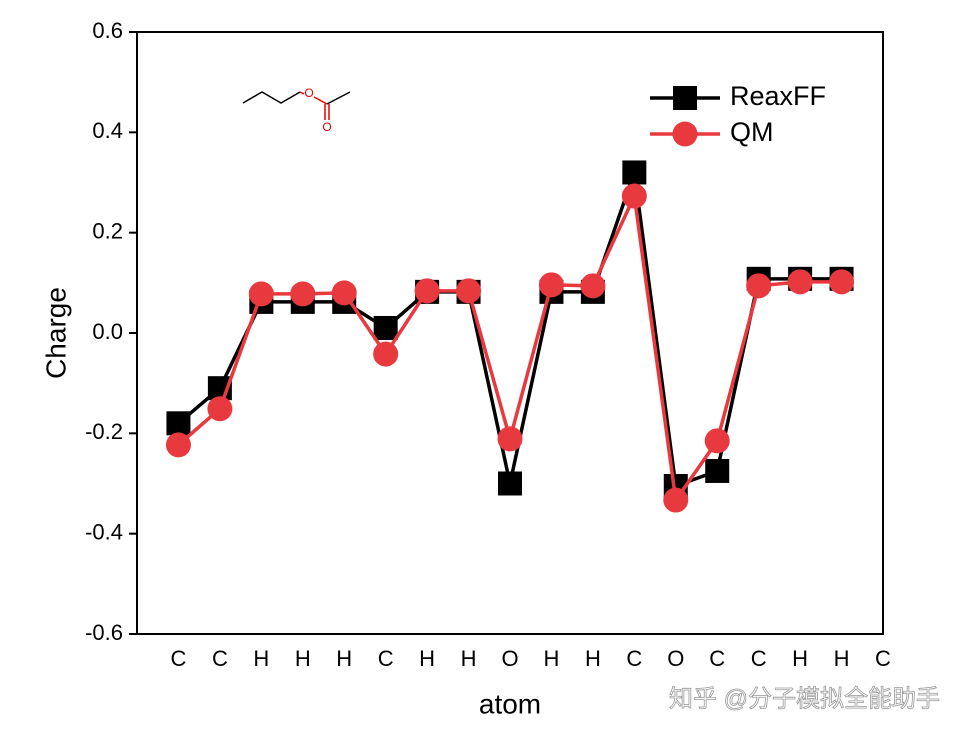 The height and width of the screenshot is (738, 965). I want to click on y-tick-label: 0.4, so click(107, 130).